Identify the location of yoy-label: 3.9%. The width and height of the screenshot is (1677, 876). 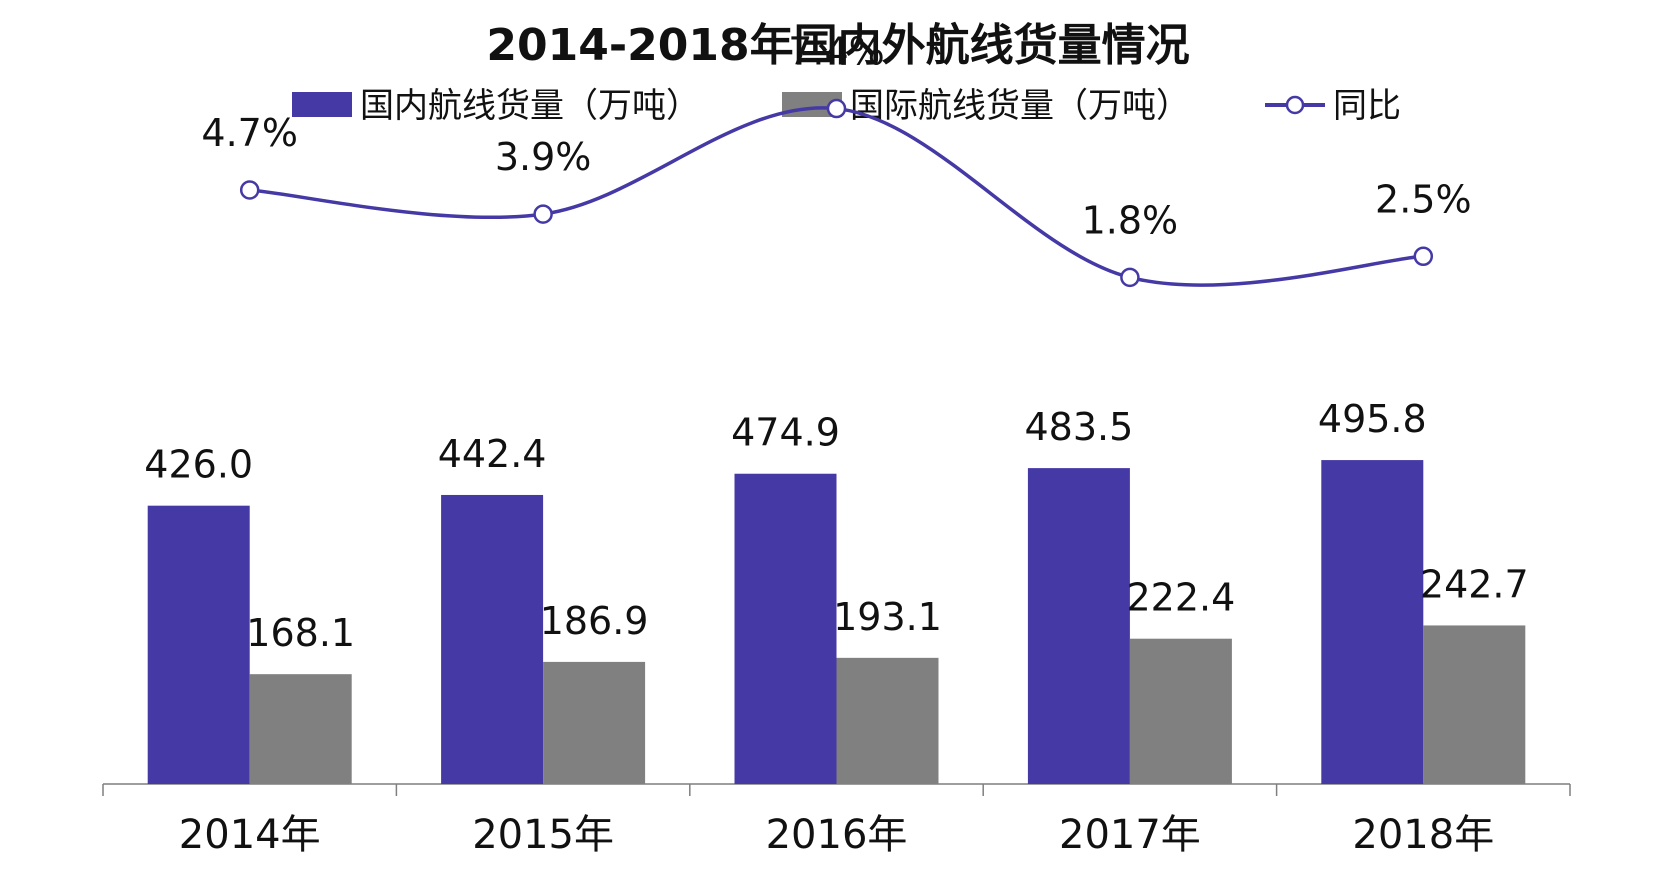
(543, 157).